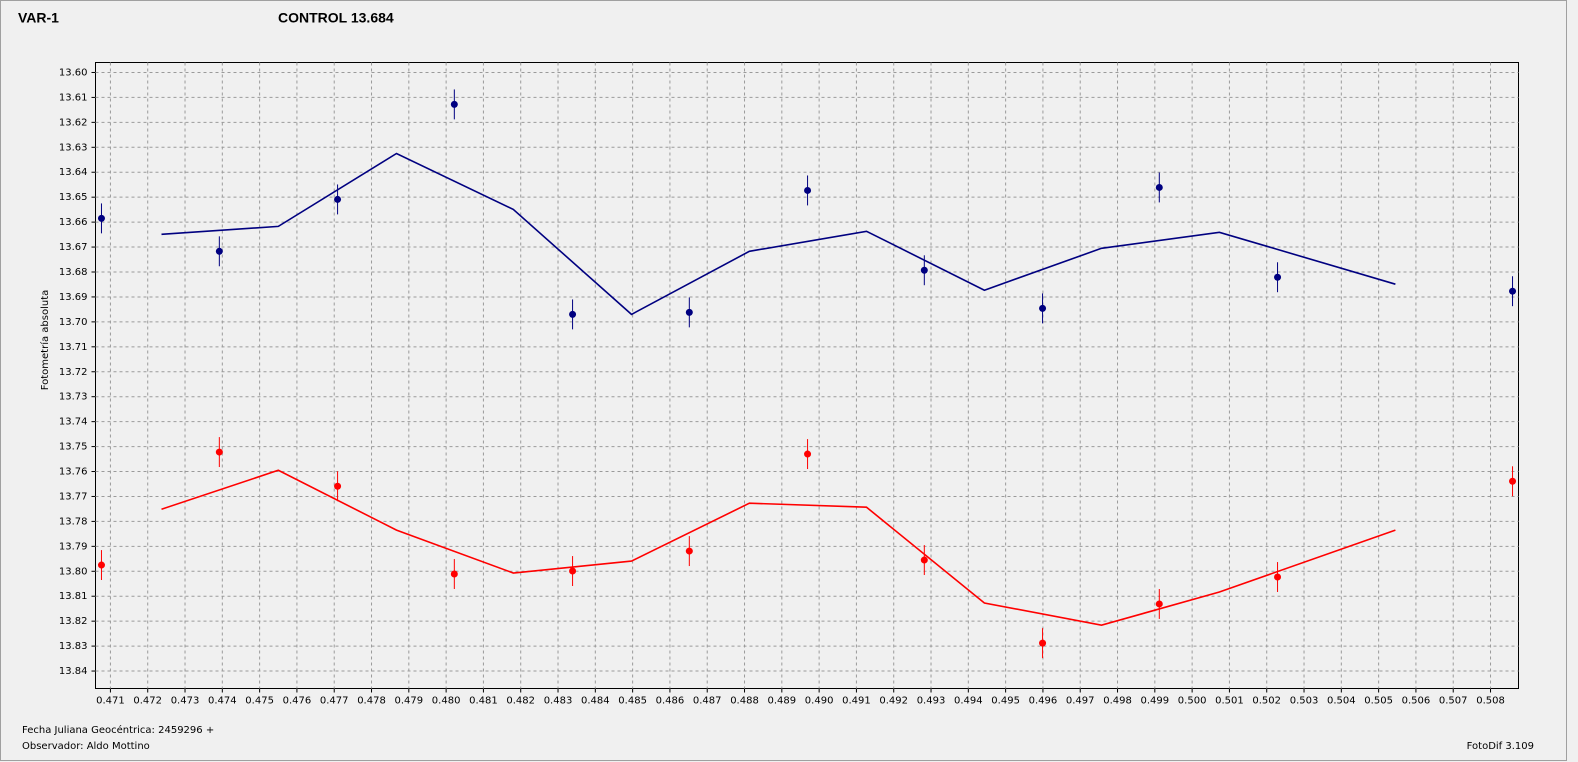  Describe the element at coordinates (1490, 701) in the screenshot. I see `x-tick-label: 0.508` at that location.